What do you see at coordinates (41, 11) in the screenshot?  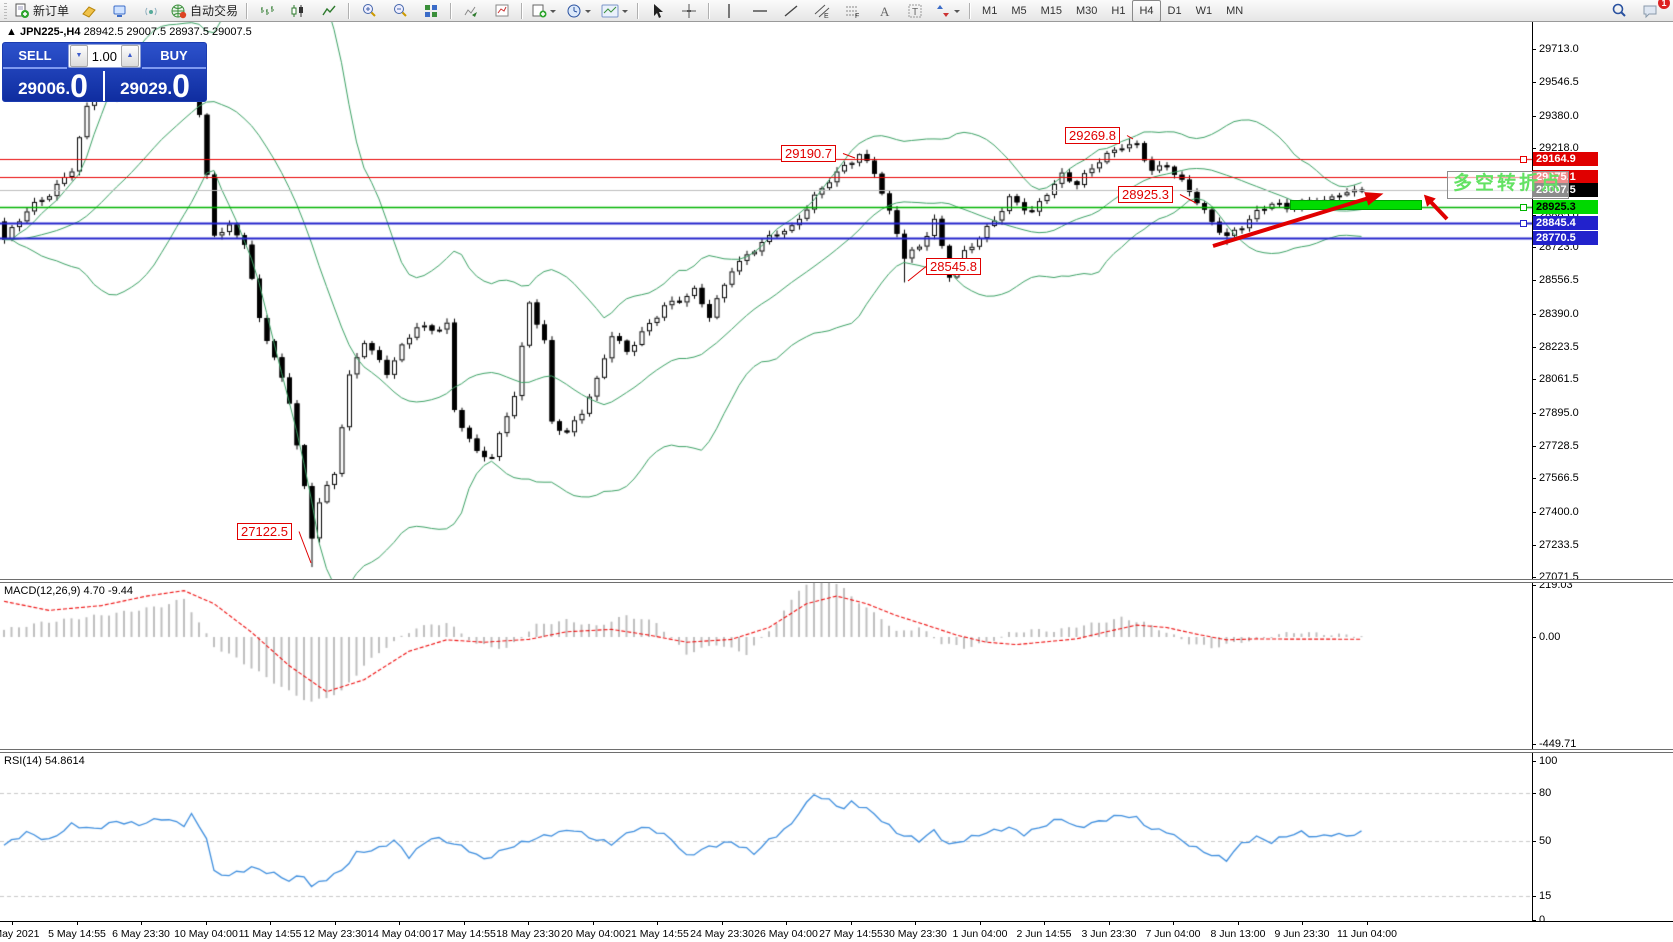 I see `new-order-button: 新订单` at bounding box center [41, 11].